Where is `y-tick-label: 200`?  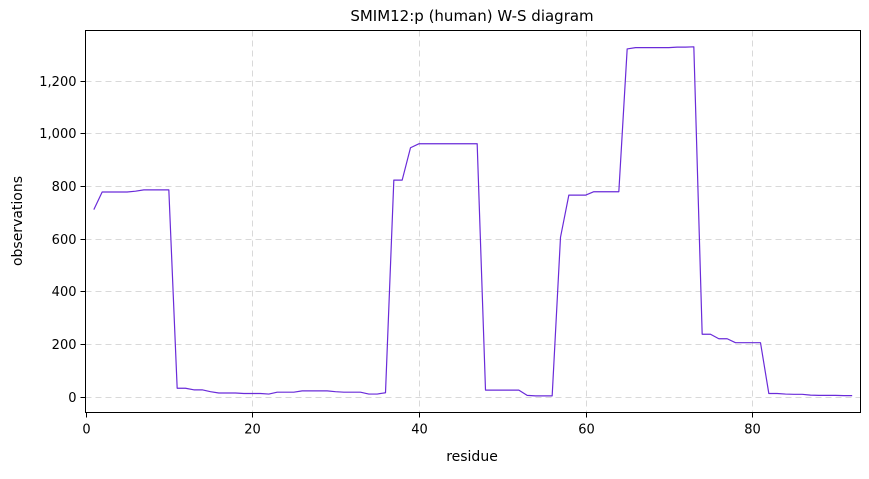 y-tick-label: 200 is located at coordinates (64, 345).